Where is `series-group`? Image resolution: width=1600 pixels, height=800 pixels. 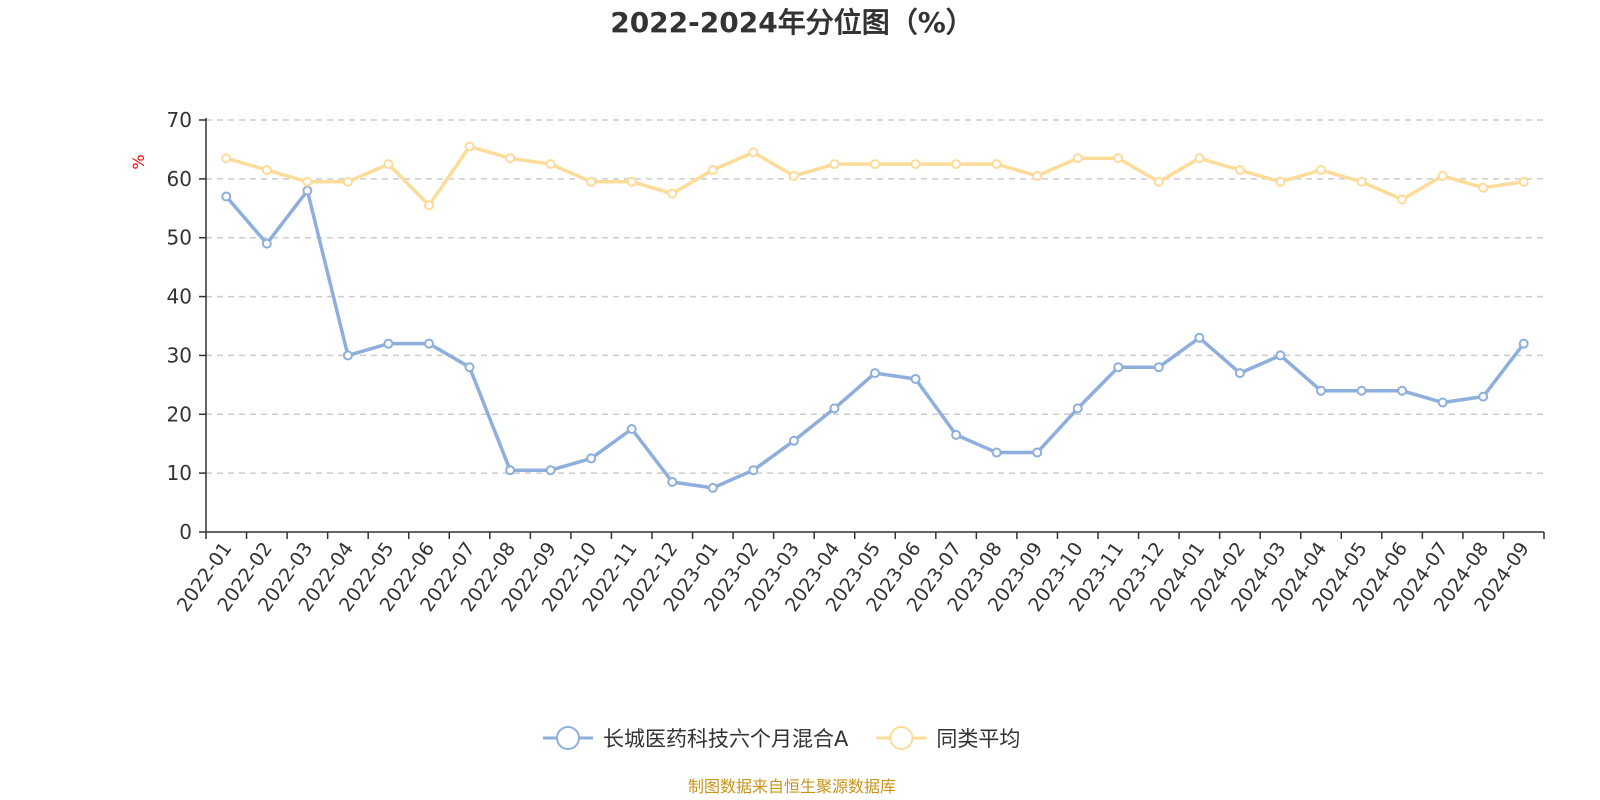
series-group is located at coordinates (875, 176).